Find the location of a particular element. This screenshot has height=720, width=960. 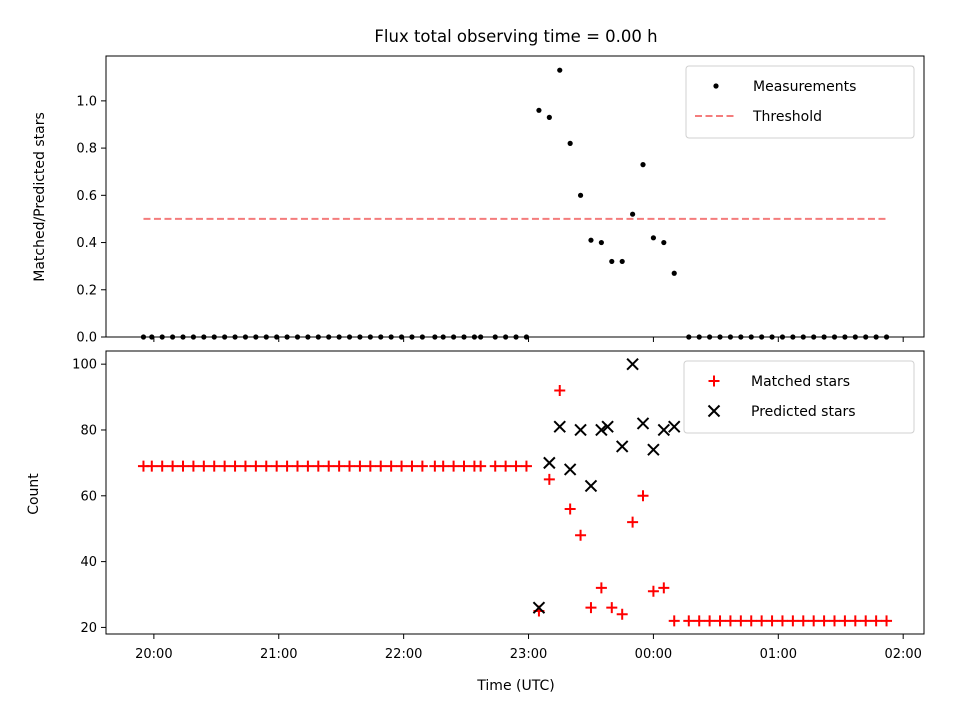

x-axis-label: Time (UTC) is located at coordinates (515, 686).